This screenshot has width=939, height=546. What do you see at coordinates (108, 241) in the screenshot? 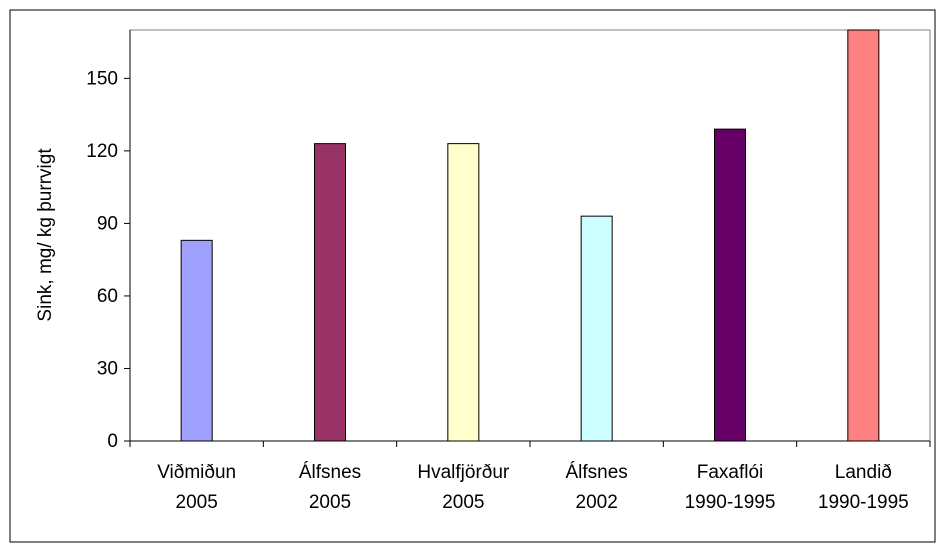
I see `y-axis: 0 30 60 90 120 150` at bounding box center [108, 241].